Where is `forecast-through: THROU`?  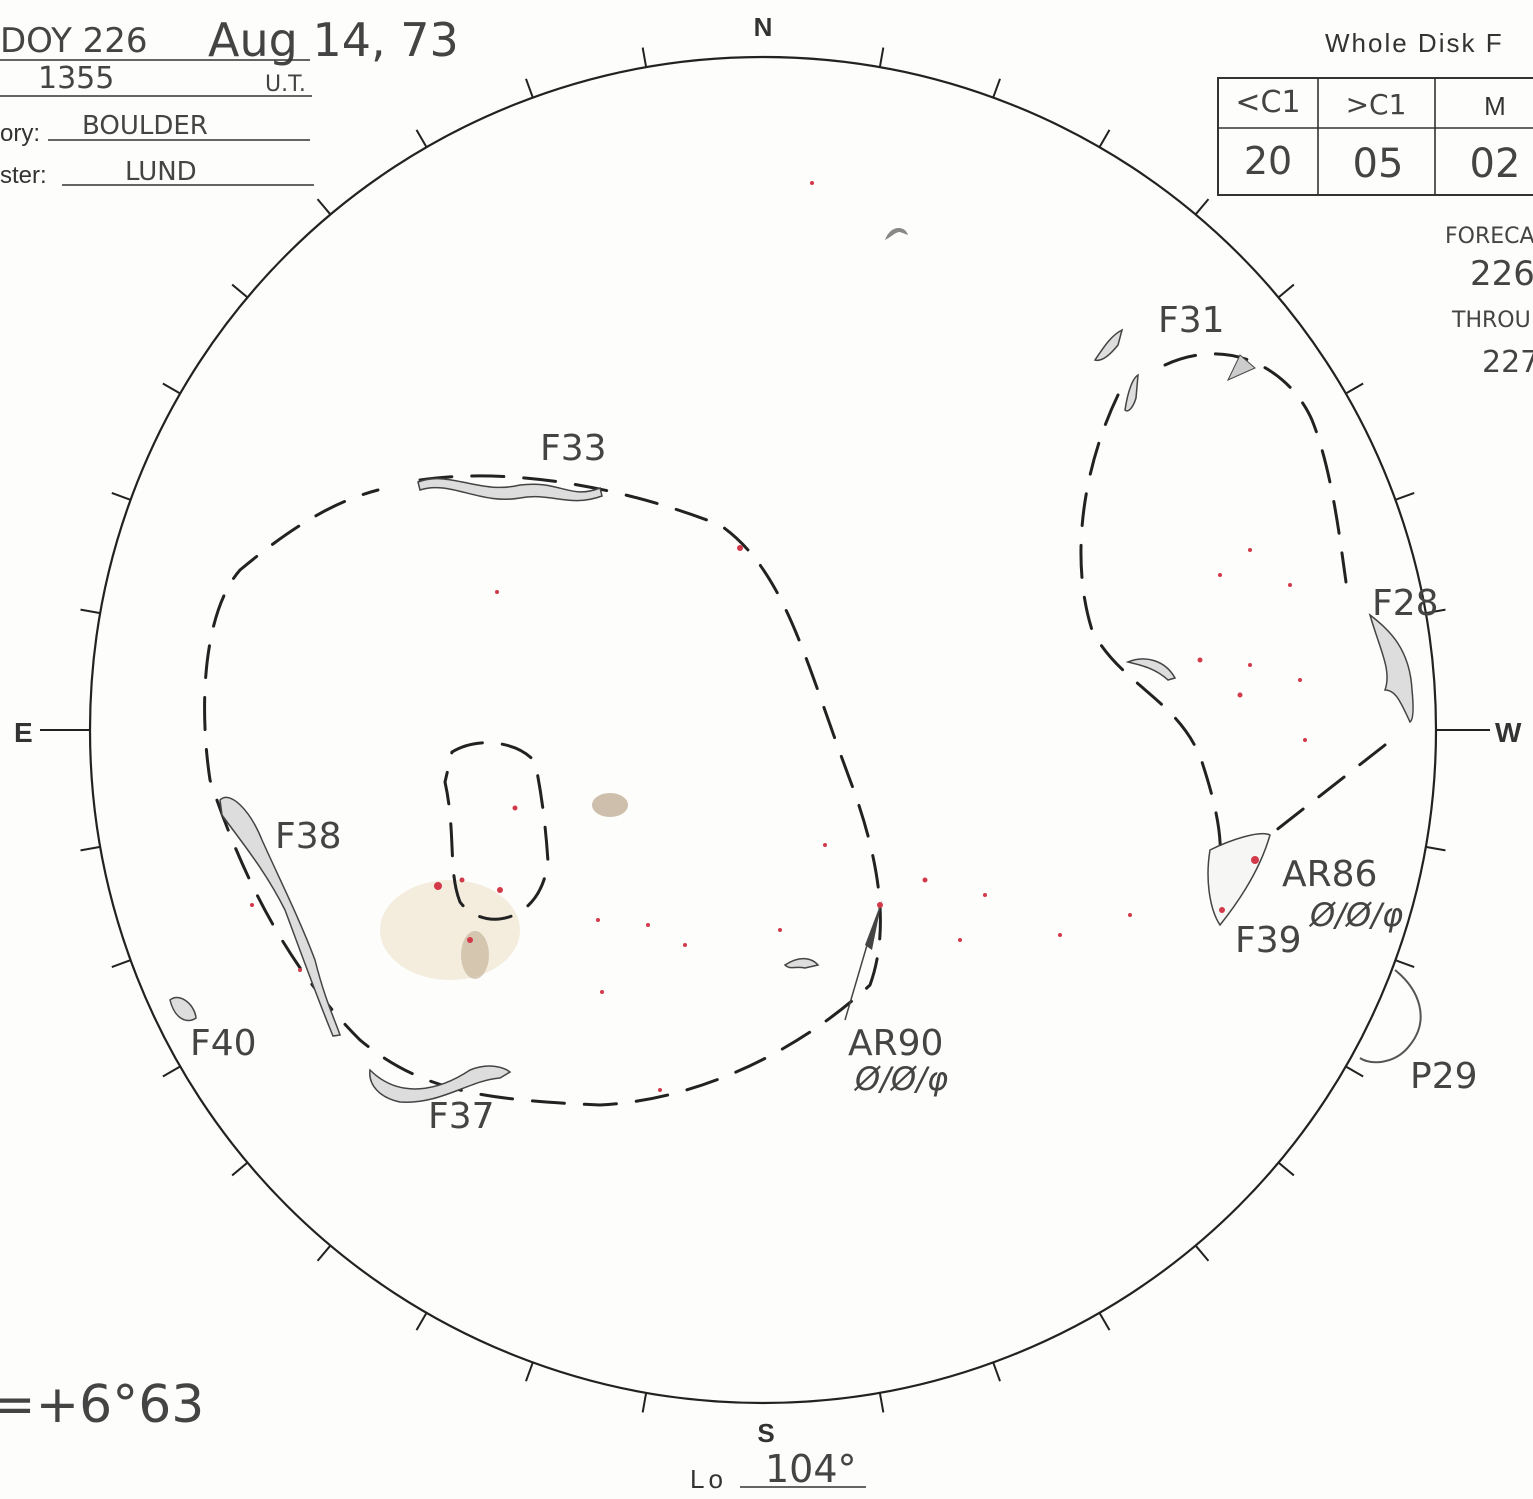 forecast-through: THROU is located at coordinates (1491, 320).